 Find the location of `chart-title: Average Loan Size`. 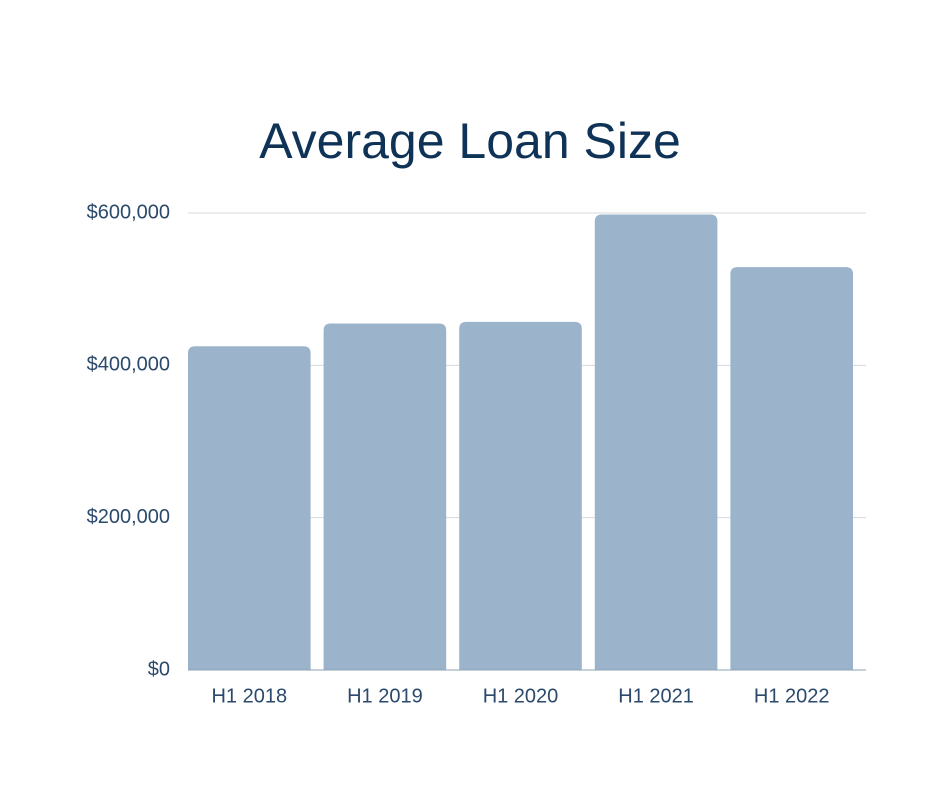

chart-title: Average Loan Size is located at coordinates (470, 141).